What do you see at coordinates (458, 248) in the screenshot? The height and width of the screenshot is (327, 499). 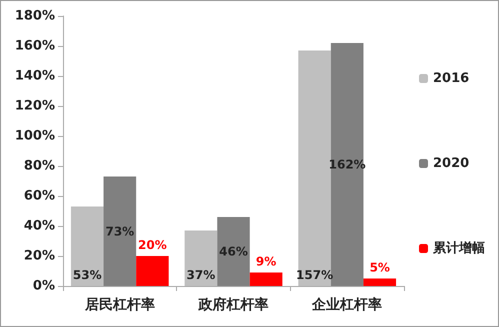 I see `legend-label: 累计增幅` at bounding box center [458, 248].